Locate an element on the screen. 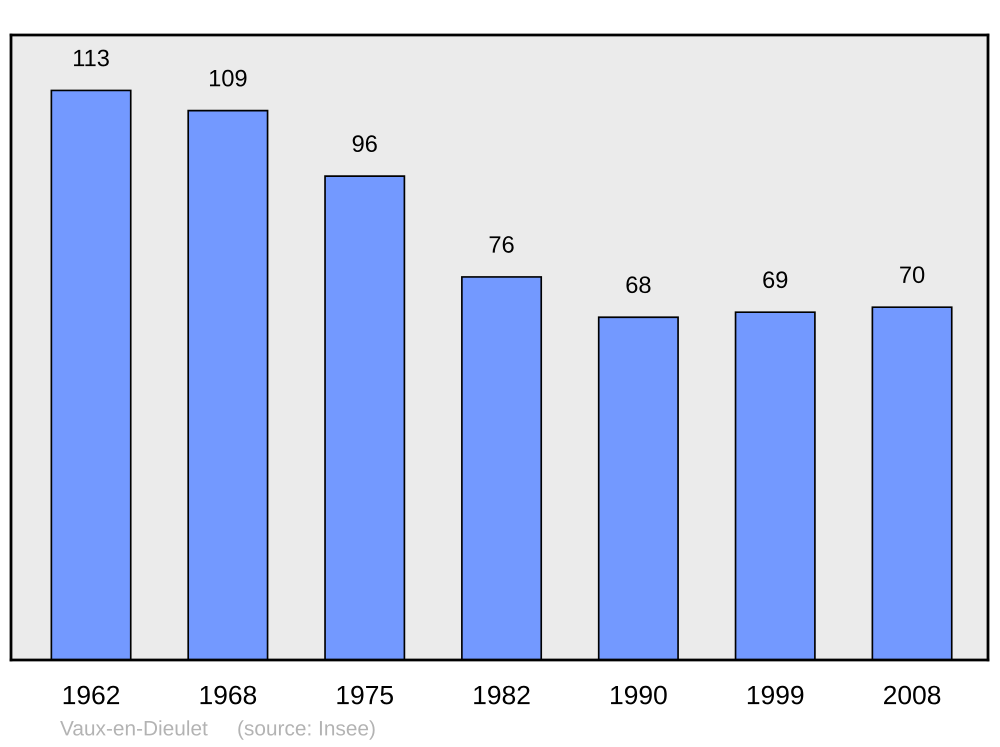 The image size is (1000, 747). x-tick-label: 1975 is located at coordinates (365, 695).